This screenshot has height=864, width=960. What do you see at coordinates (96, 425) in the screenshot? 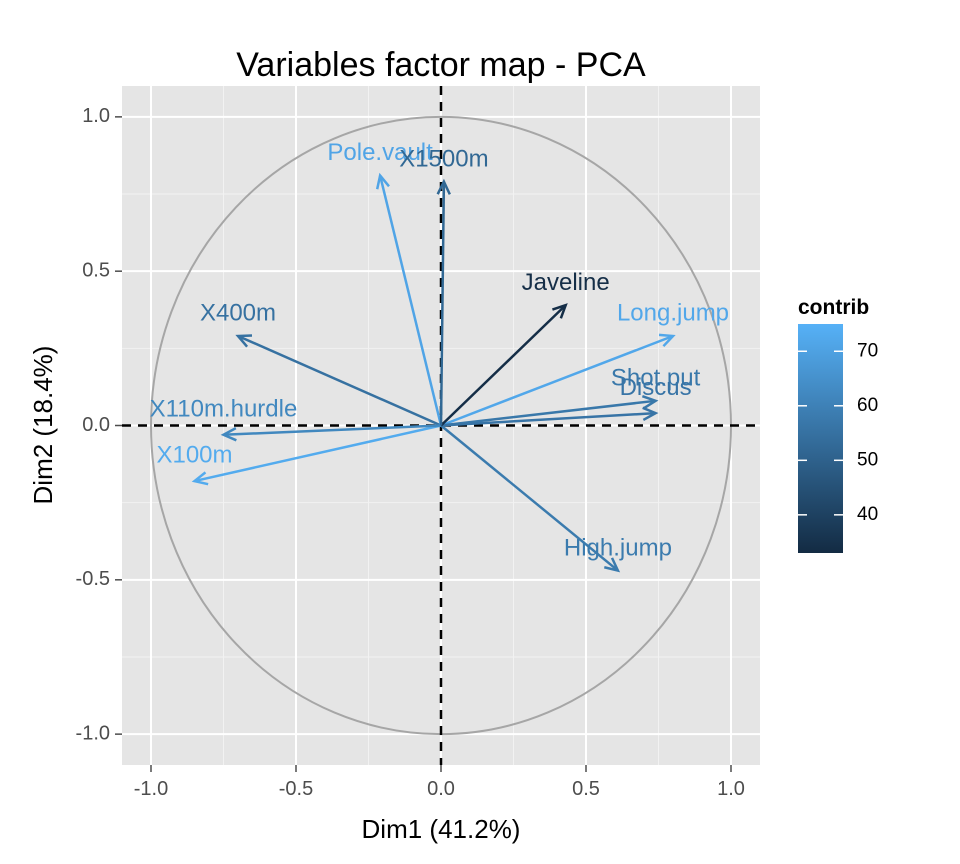
I see `y-tick-label: 0.0` at bounding box center [96, 425].